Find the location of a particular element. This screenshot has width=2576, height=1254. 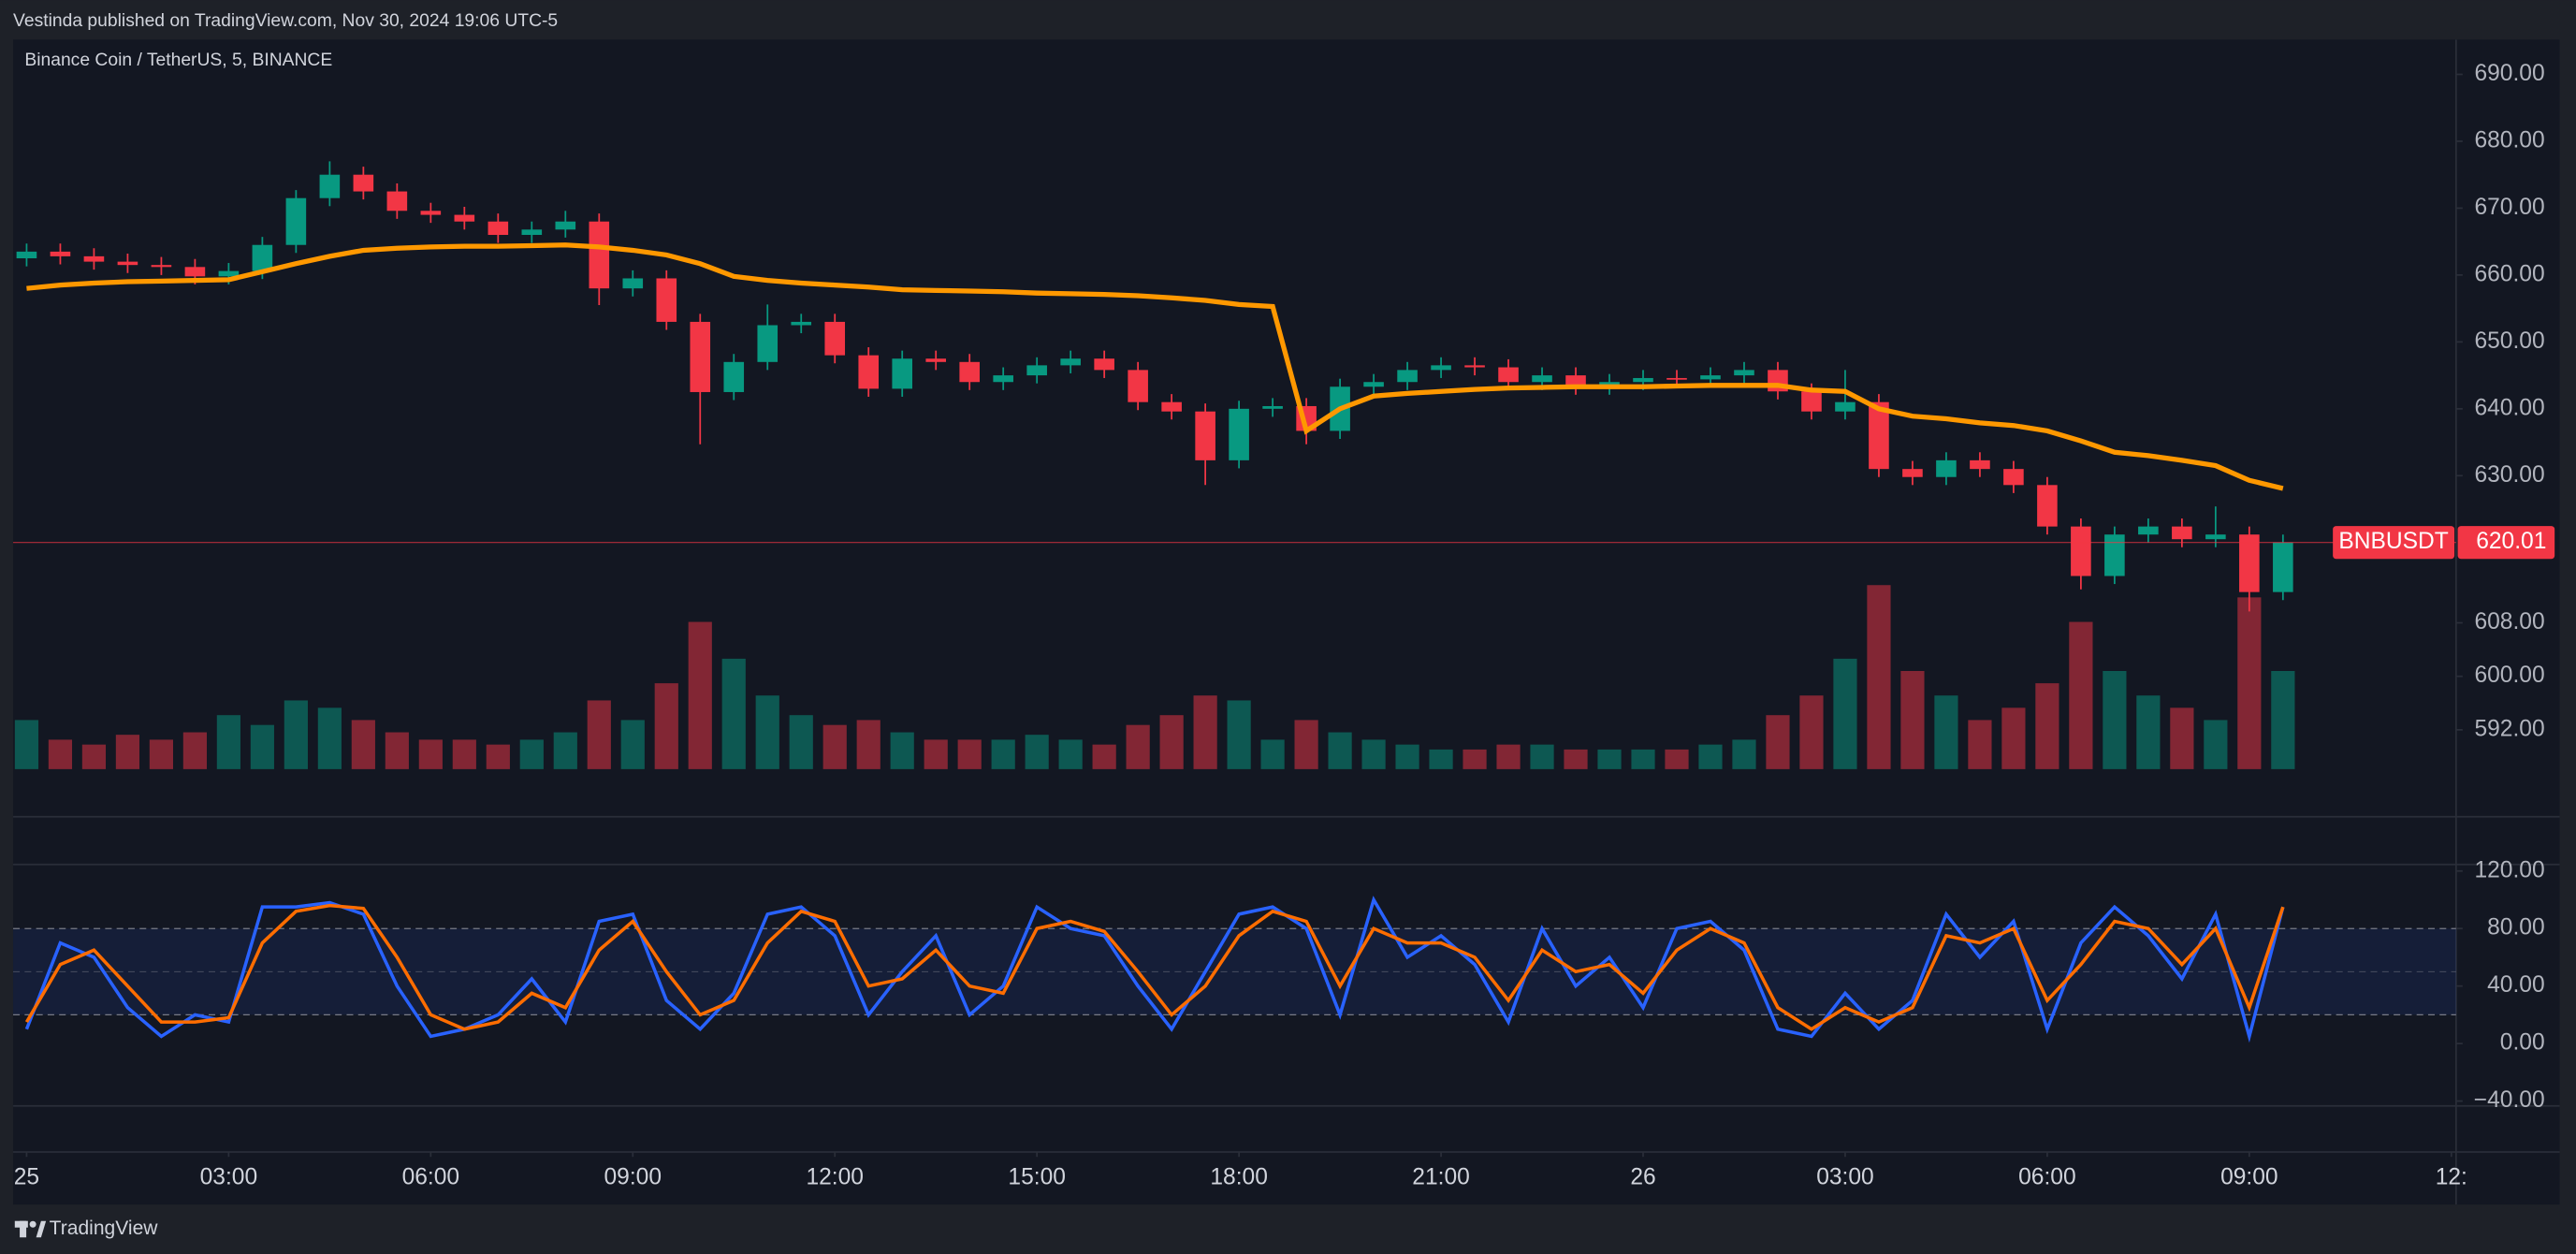

symbol-tag is located at coordinates (2394, 543).